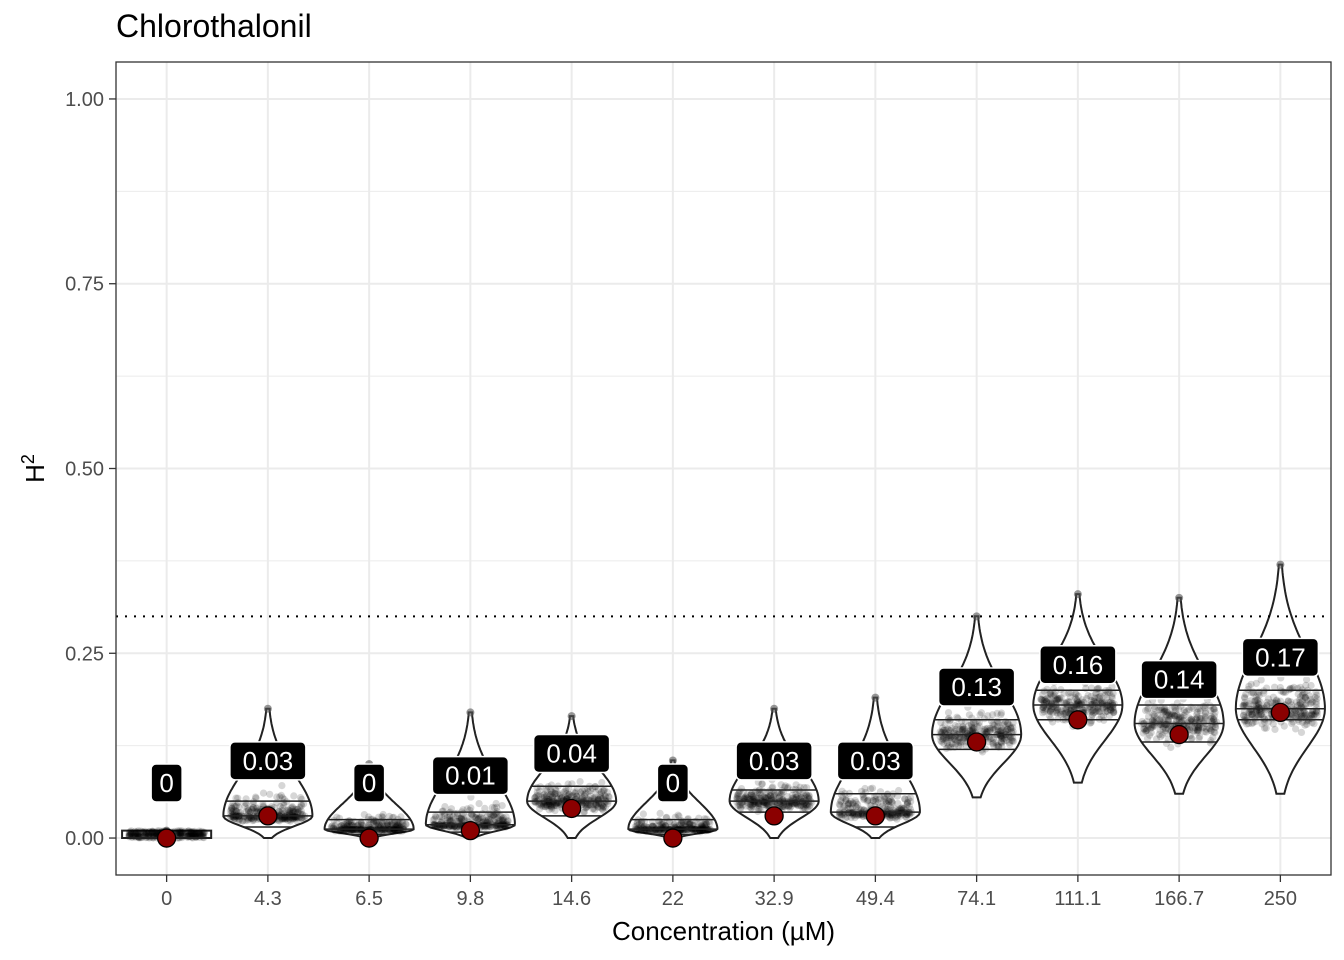 The width and height of the screenshot is (1344, 960). Describe the element at coordinates (35, 473) in the screenshot. I see `y-axis-title-main: H` at that location.